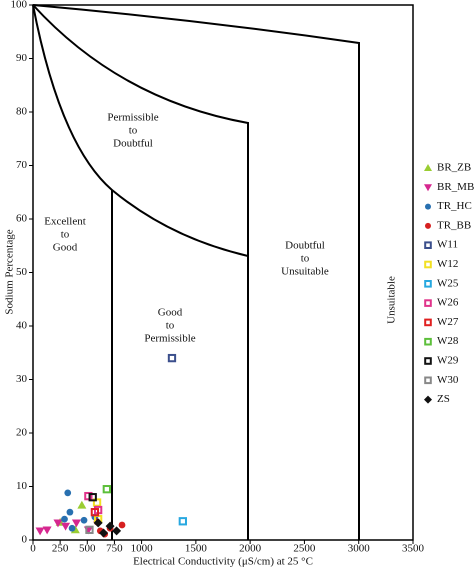  What do you see at coordinates (448, 303) in the screenshot?
I see `legend-label: W26` at bounding box center [448, 303].